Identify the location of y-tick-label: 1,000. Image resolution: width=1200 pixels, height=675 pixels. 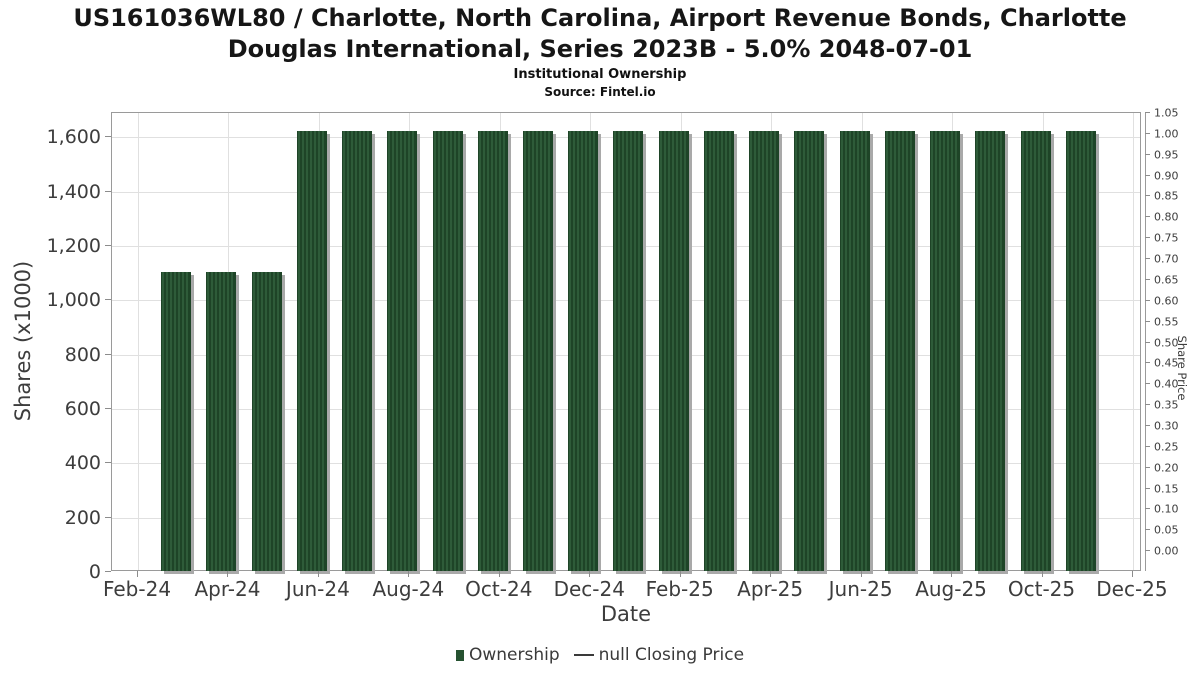
(73, 300).